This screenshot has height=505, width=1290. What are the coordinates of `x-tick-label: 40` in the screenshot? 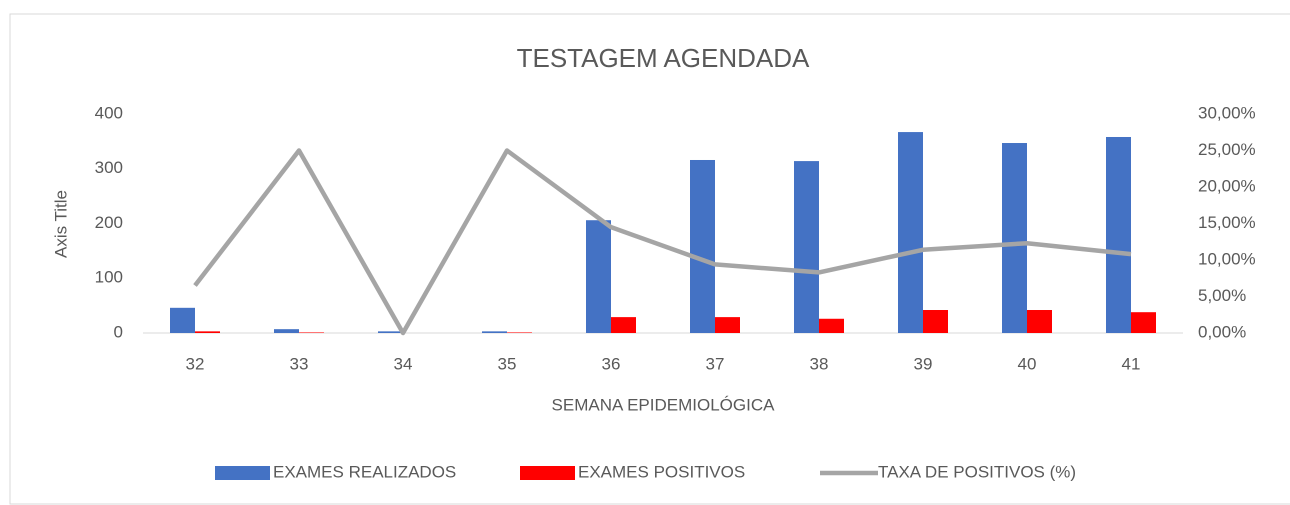 It's located at (1027, 363).